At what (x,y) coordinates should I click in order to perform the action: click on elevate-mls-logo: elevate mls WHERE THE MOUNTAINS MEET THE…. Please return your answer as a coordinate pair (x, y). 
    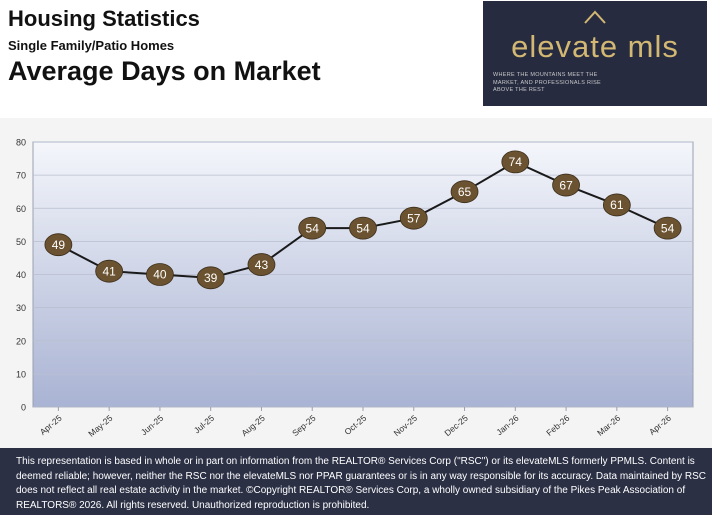
    Looking at the image, I should click on (595, 53).